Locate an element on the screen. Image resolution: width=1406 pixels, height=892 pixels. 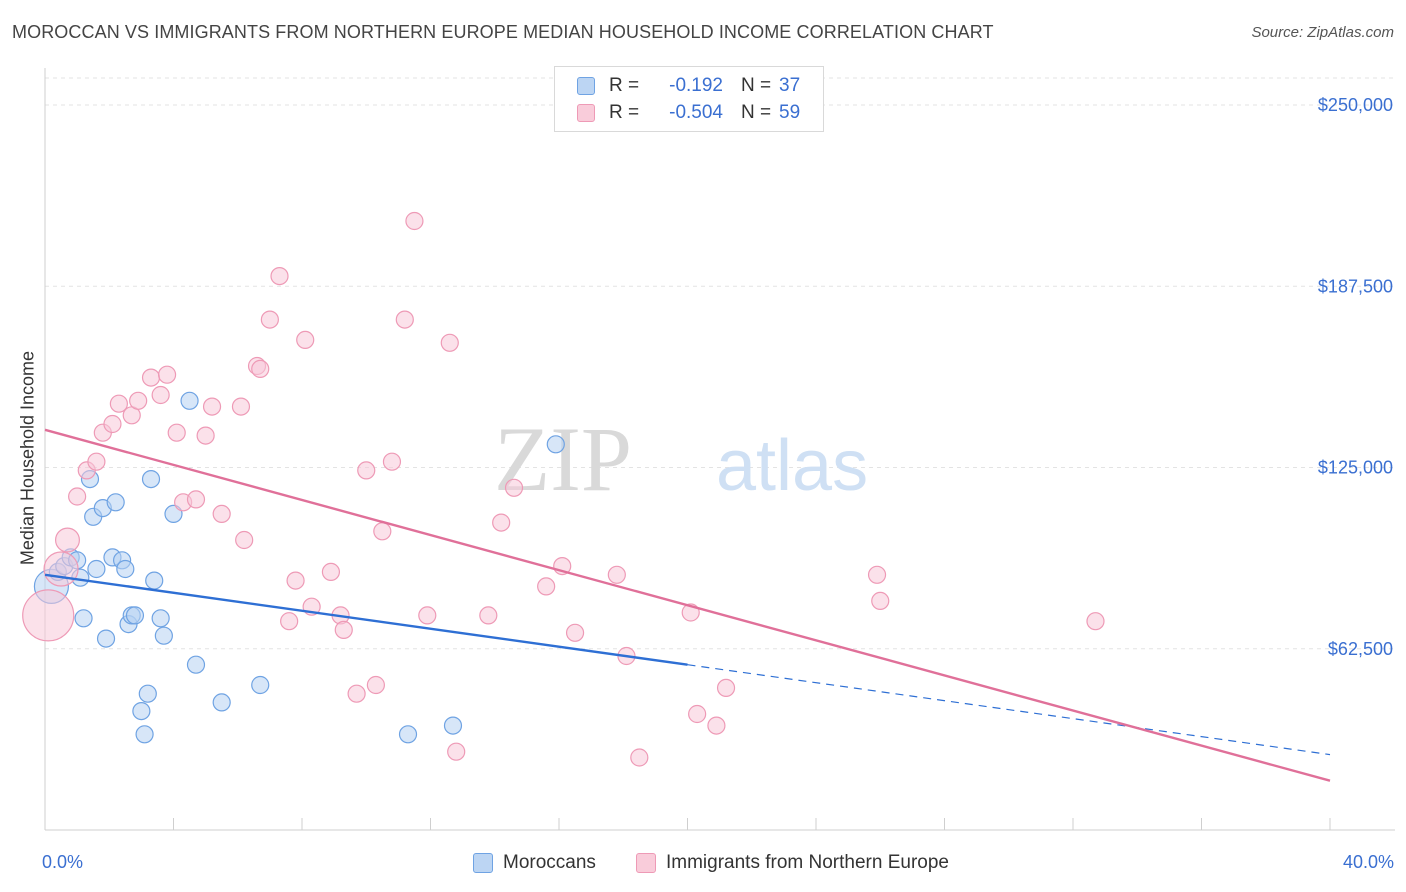
x-tick-labels: 0.0% 40.0% is located at coordinates (718, 862).